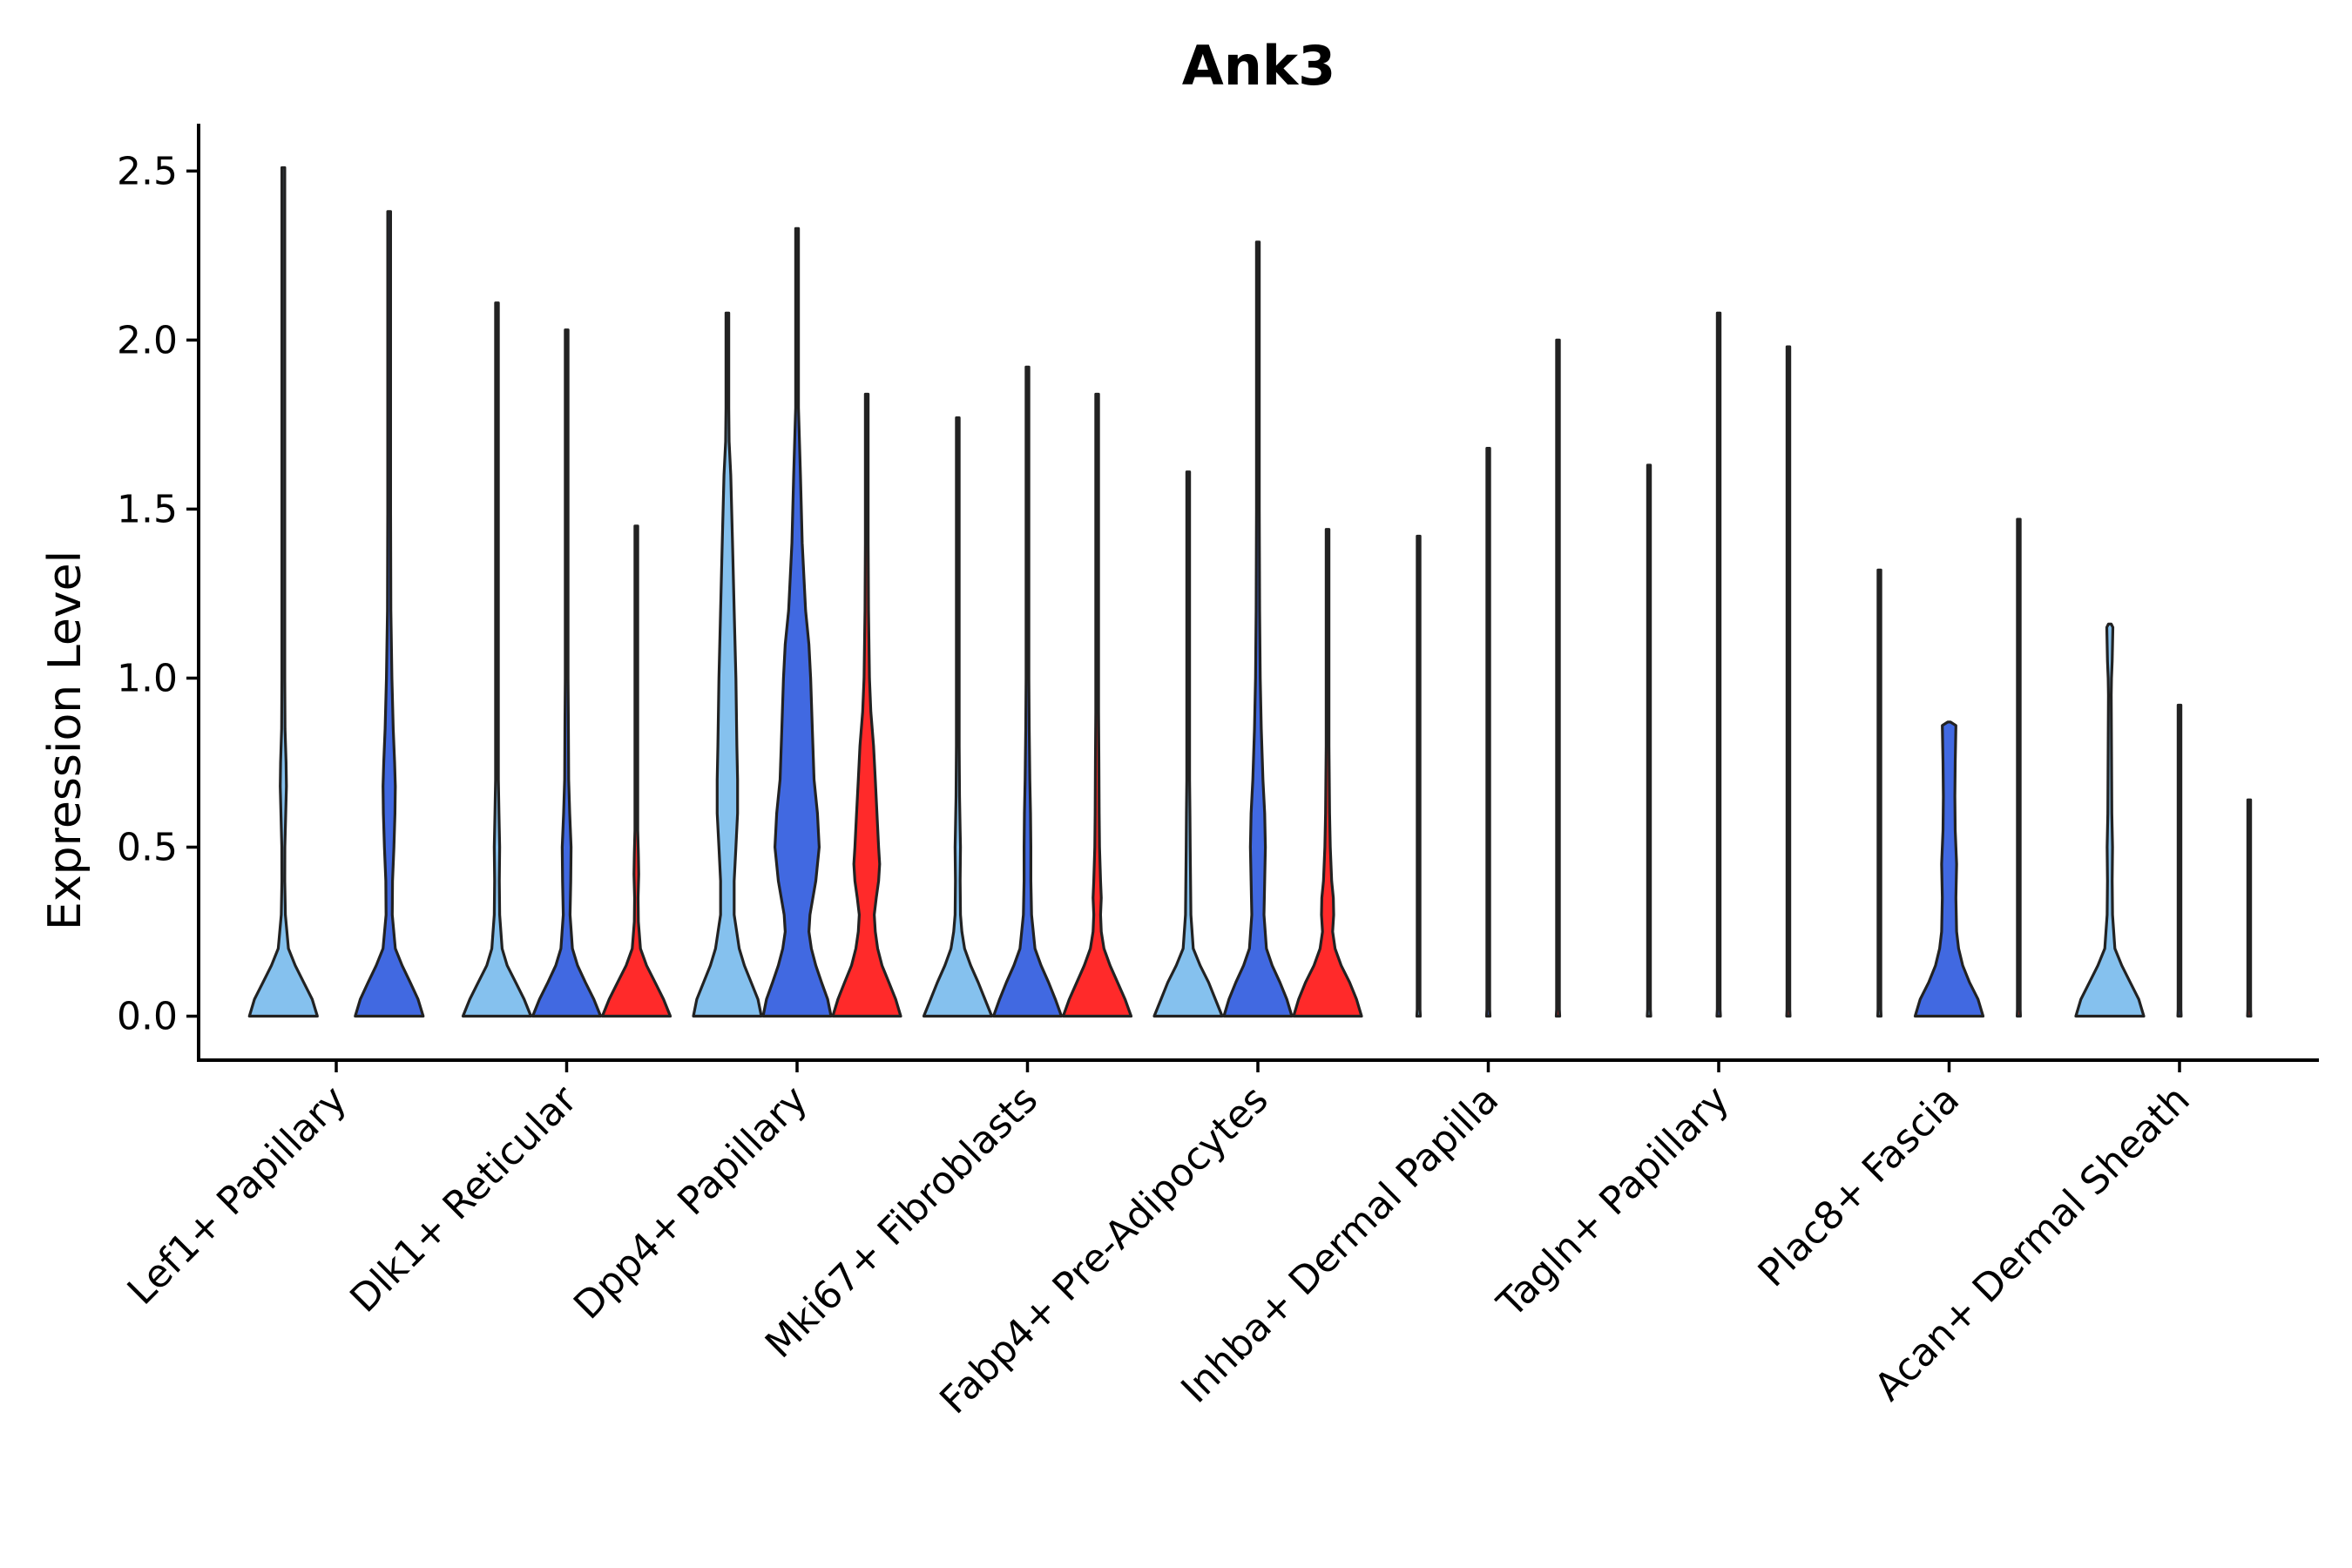 The image size is (2352, 1568). What do you see at coordinates (237, 1196) in the screenshot?
I see `x-tick-label: Lef1+ Papillary` at bounding box center [237, 1196].